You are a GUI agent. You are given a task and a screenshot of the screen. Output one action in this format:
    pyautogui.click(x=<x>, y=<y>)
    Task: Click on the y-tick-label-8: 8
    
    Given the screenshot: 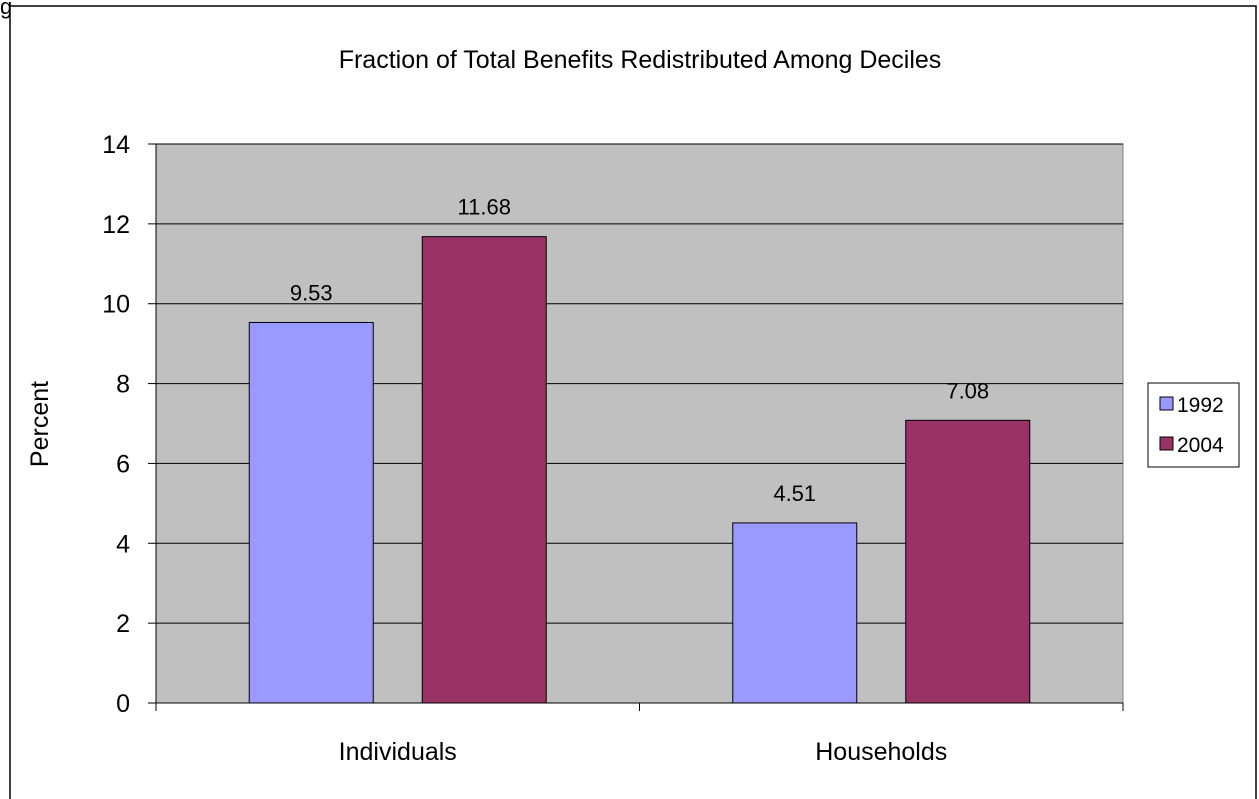 What is the action you would take?
    pyautogui.click(x=123, y=385)
    